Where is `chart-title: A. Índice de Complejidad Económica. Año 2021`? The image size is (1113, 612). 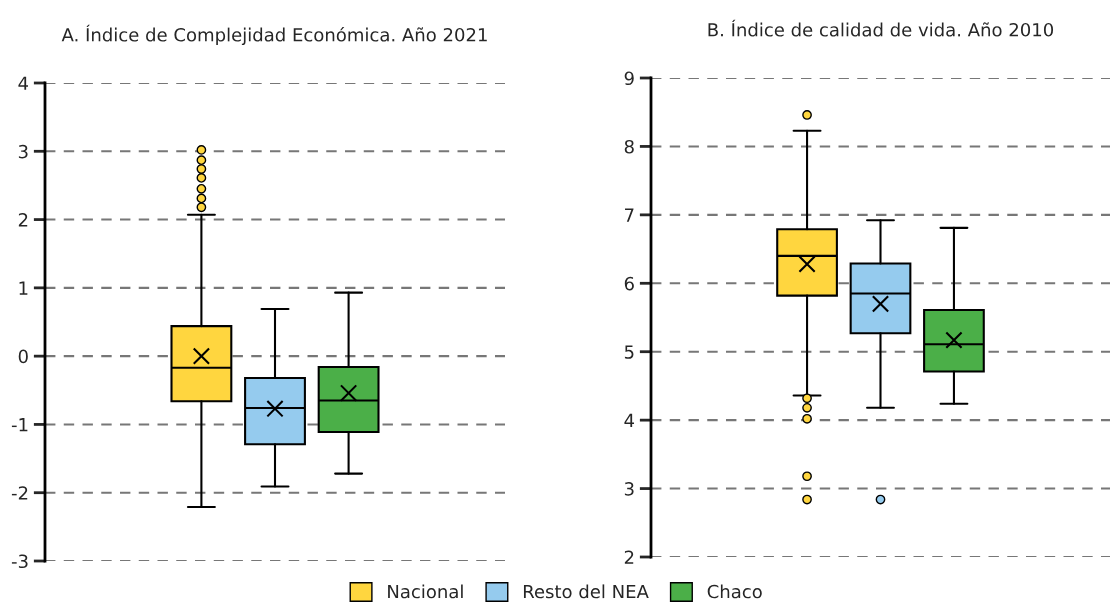 chart-title: A. Índice de Complejidad Económica. Año 2021 is located at coordinates (274, 35).